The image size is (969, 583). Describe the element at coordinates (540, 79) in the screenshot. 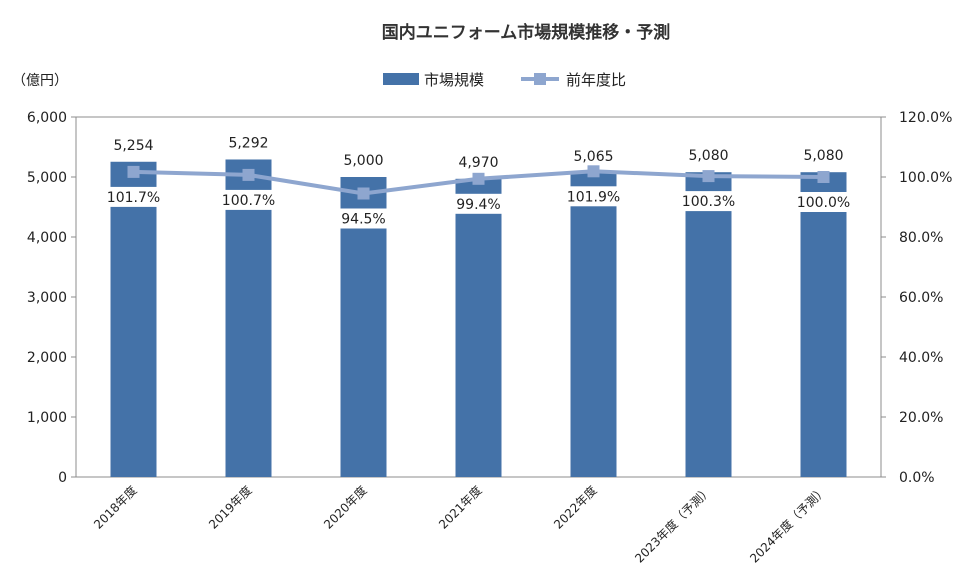

I see `legend-line-marker` at that location.